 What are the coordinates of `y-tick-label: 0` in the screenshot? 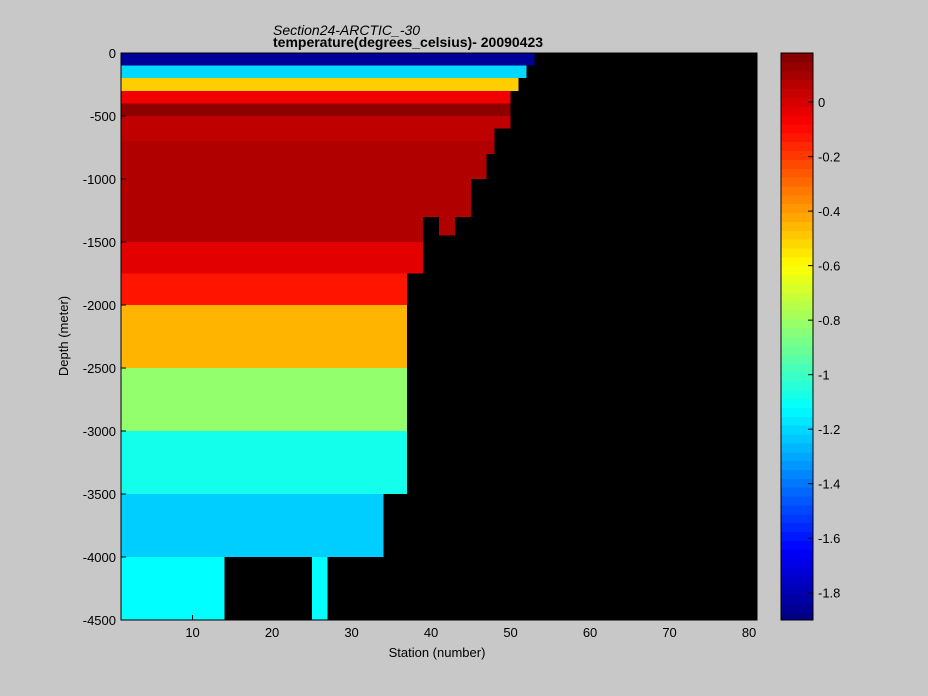 It's located at (112, 53).